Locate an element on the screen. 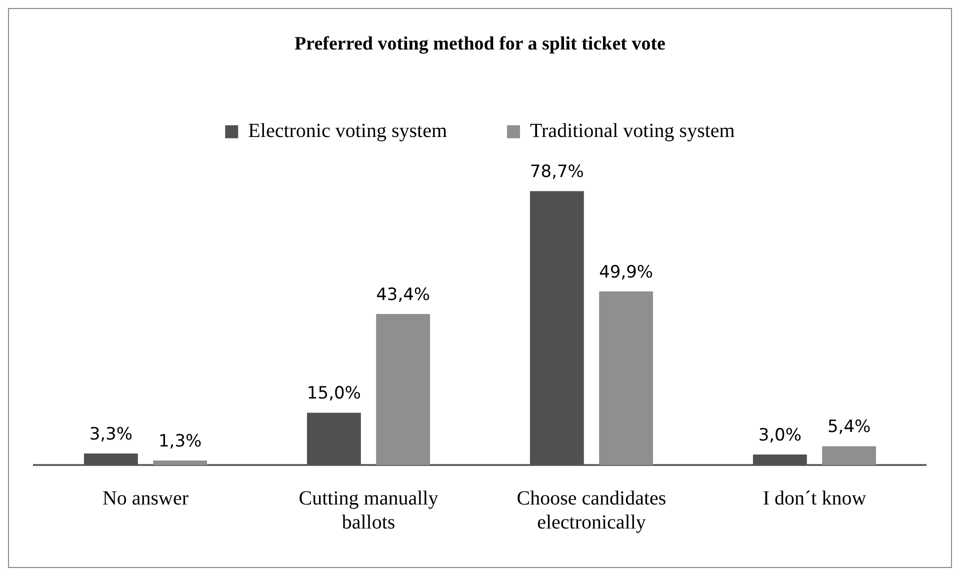 The height and width of the screenshot is (578, 962). x-tick-label: No answer is located at coordinates (145, 498).